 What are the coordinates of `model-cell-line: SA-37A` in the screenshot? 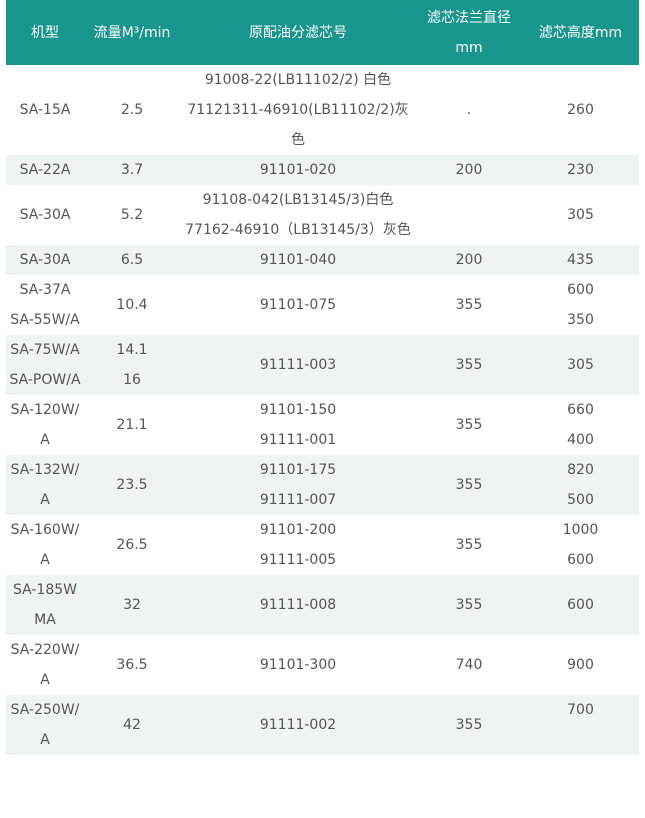 It's located at (45, 290).